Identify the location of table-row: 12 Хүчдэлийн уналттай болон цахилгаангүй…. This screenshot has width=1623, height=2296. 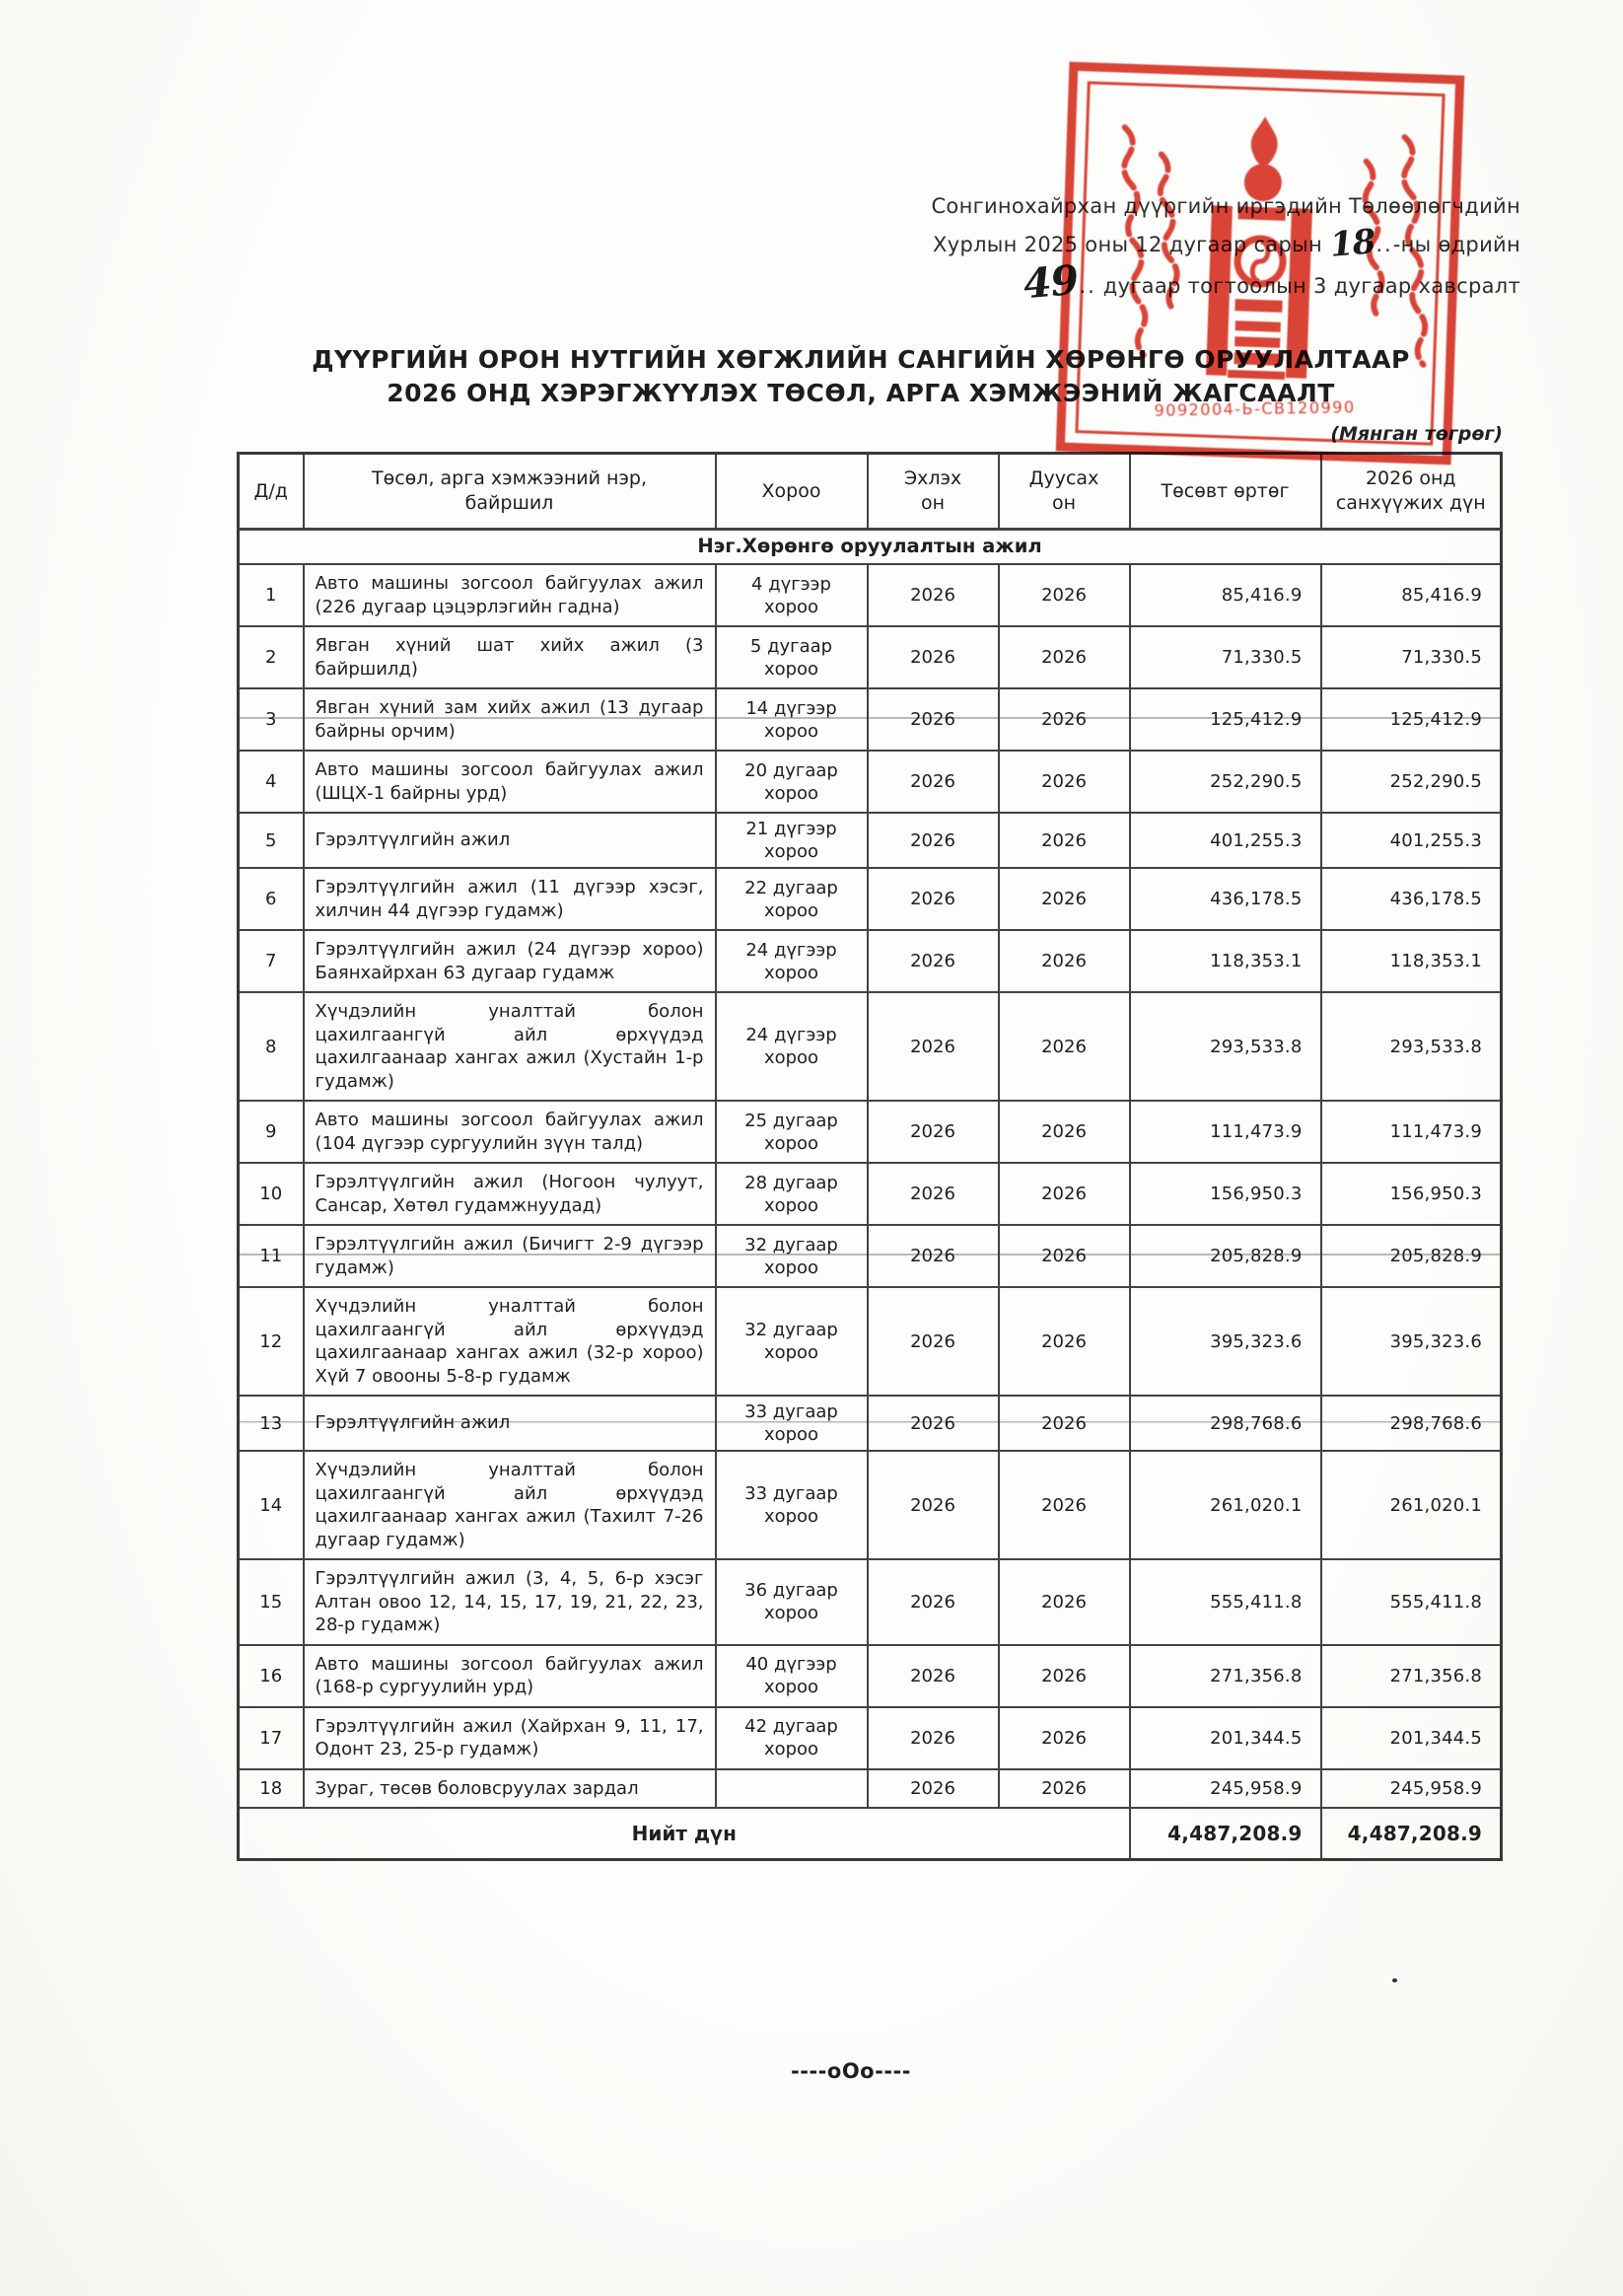
(870, 1342).